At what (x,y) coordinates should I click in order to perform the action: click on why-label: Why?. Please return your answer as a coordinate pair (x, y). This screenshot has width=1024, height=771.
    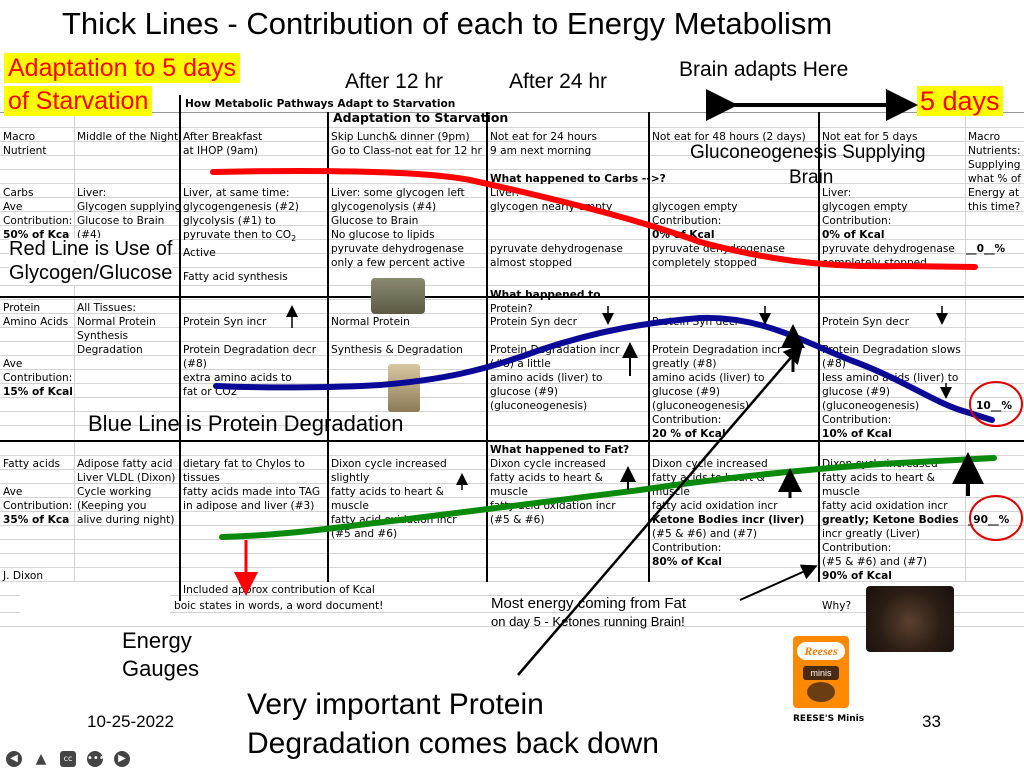
    Looking at the image, I should click on (837, 606).